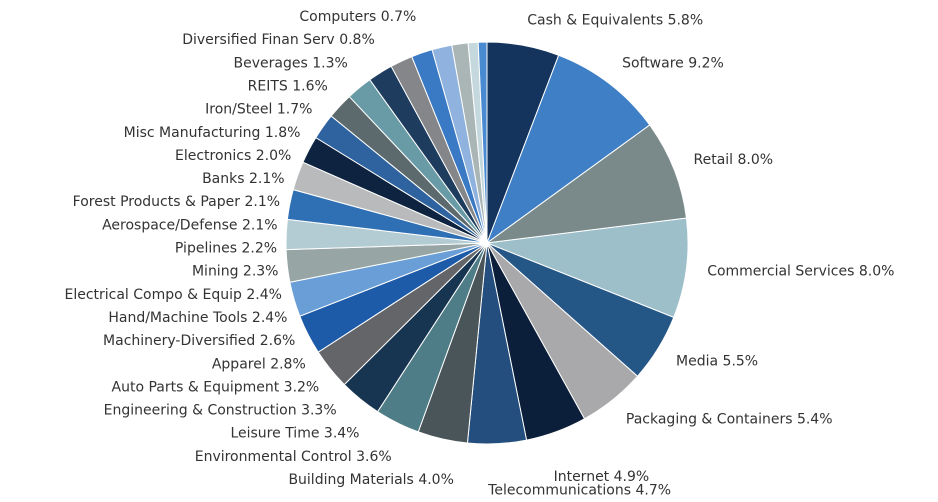  I want to click on slice-label: Forest Products & Paper 2.1%, so click(176, 202).